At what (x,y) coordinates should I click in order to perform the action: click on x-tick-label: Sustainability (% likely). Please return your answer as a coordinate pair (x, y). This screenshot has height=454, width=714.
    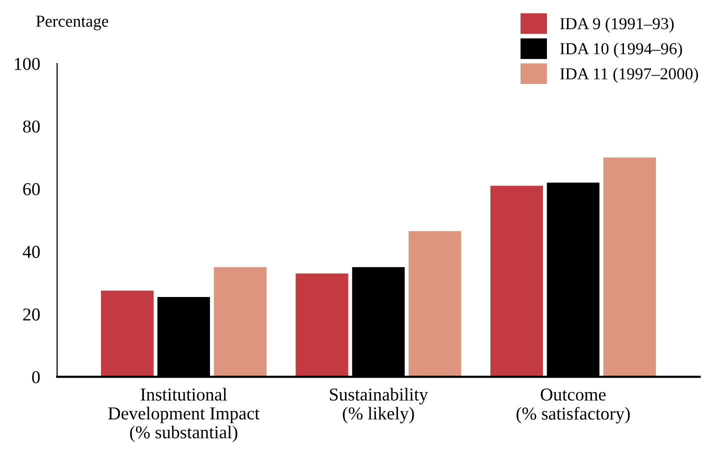
    Looking at the image, I should click on (379, 406).